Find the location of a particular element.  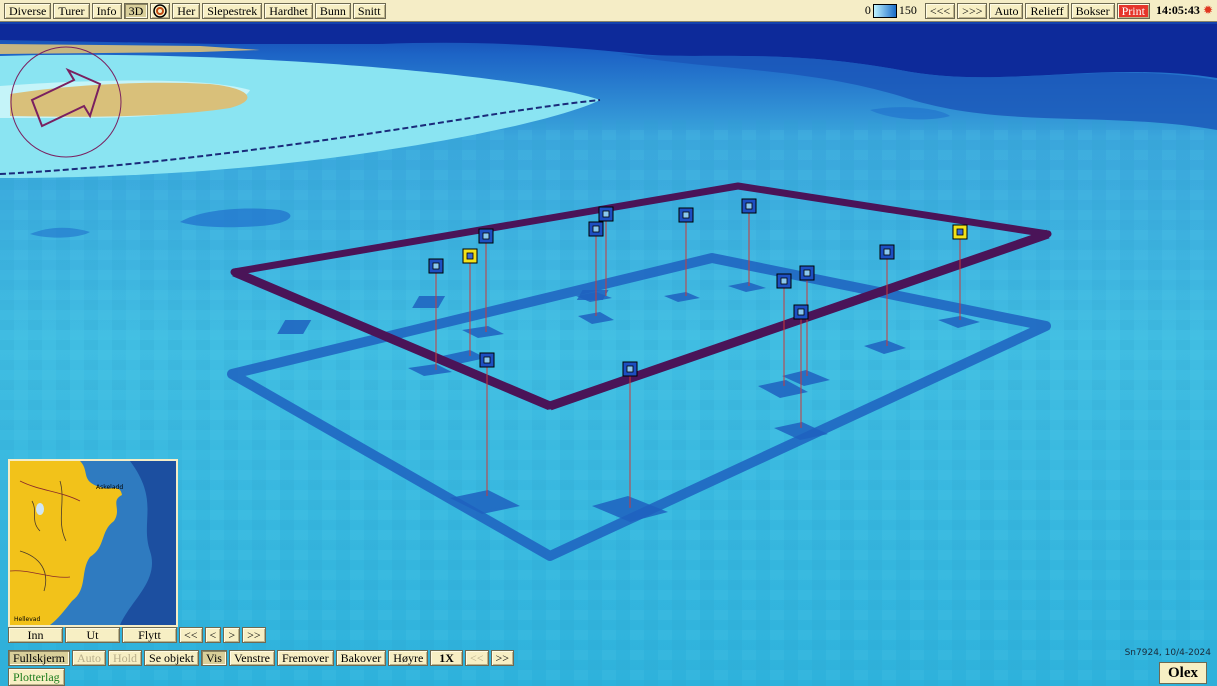

last-button: >> is located at coordinates (254, 635).